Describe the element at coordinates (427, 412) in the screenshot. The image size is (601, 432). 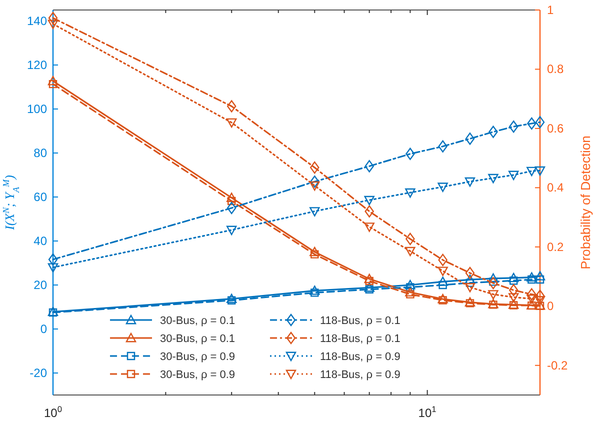
I see `x-tick-label: 10$^{1}$` at that location.